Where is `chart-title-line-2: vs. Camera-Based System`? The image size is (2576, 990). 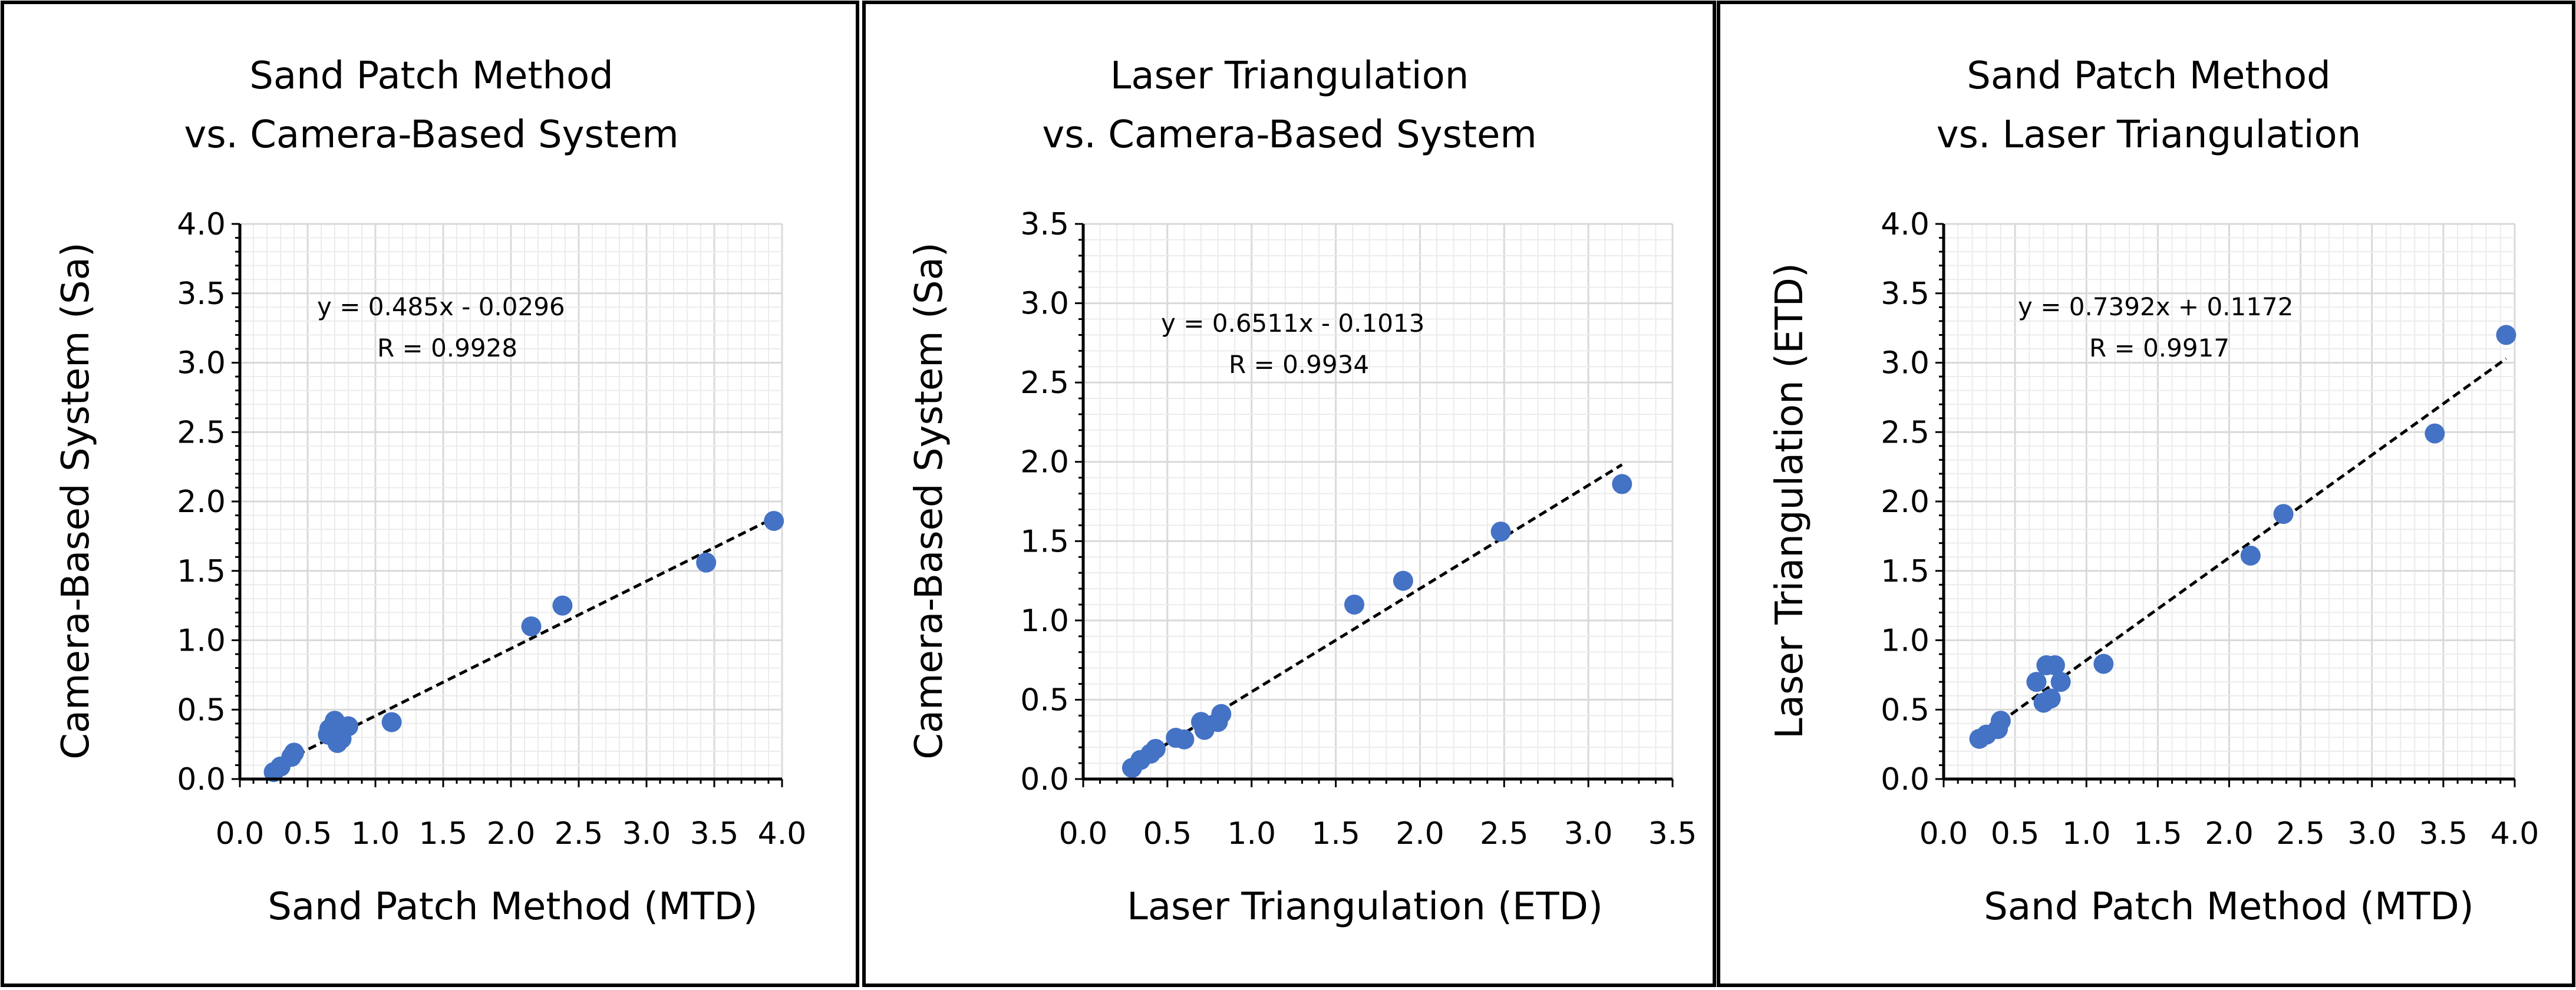
chart-title-line-2: vs. Camera-Based System is located at coordinates (1289, 135).